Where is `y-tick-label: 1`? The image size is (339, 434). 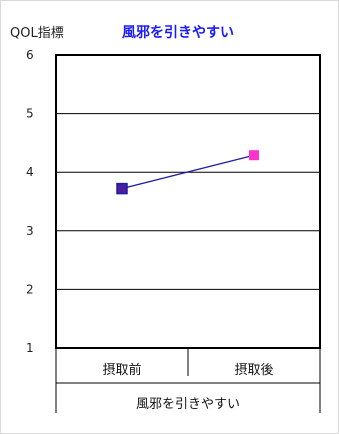
y-tick-label: 1 is located at coordinates (30, 348).